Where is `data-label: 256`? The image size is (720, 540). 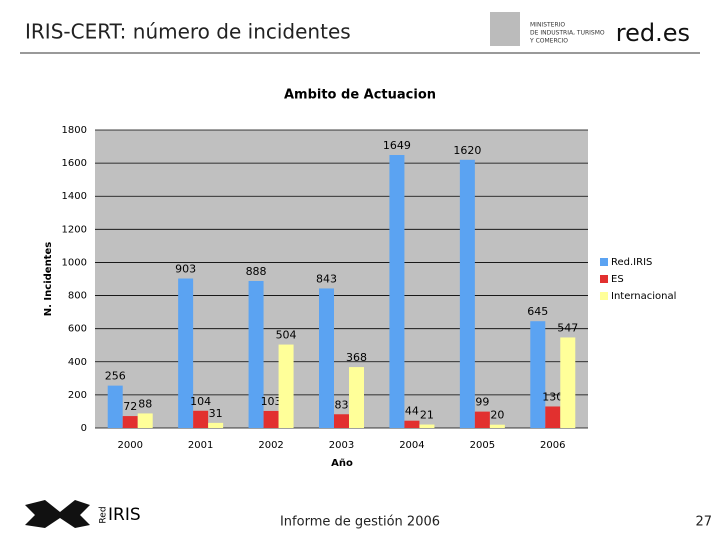
data-label: 256 is located at coordinates (115, 376).